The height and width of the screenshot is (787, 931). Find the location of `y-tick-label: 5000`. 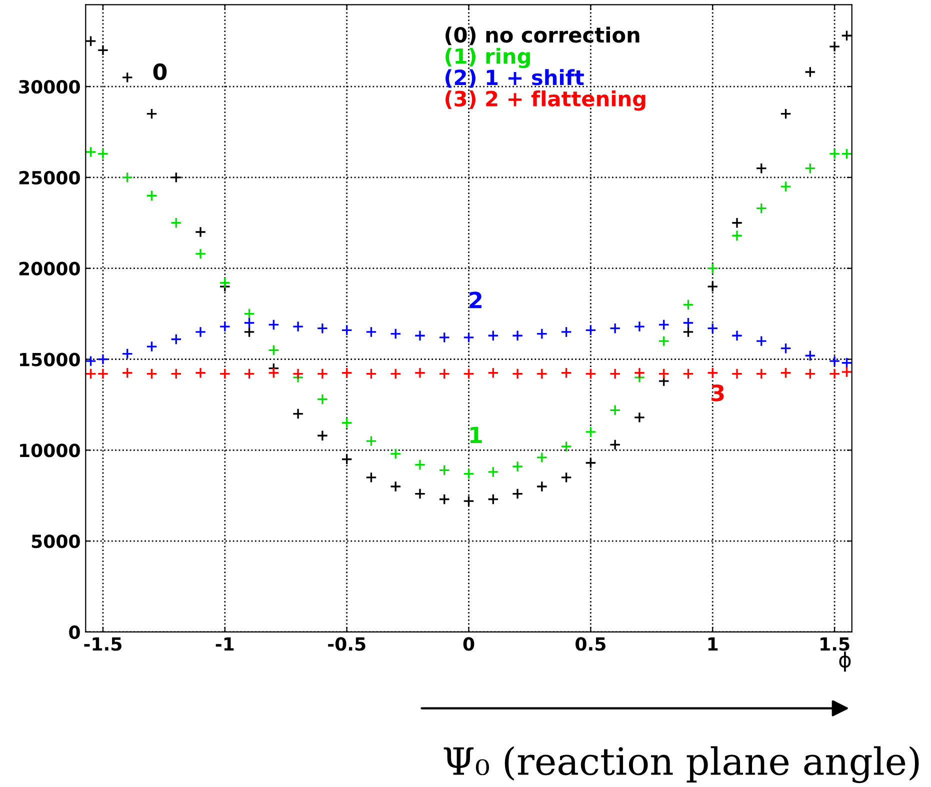

y-tick-label: 5000 is located at coordinates (56, 541).